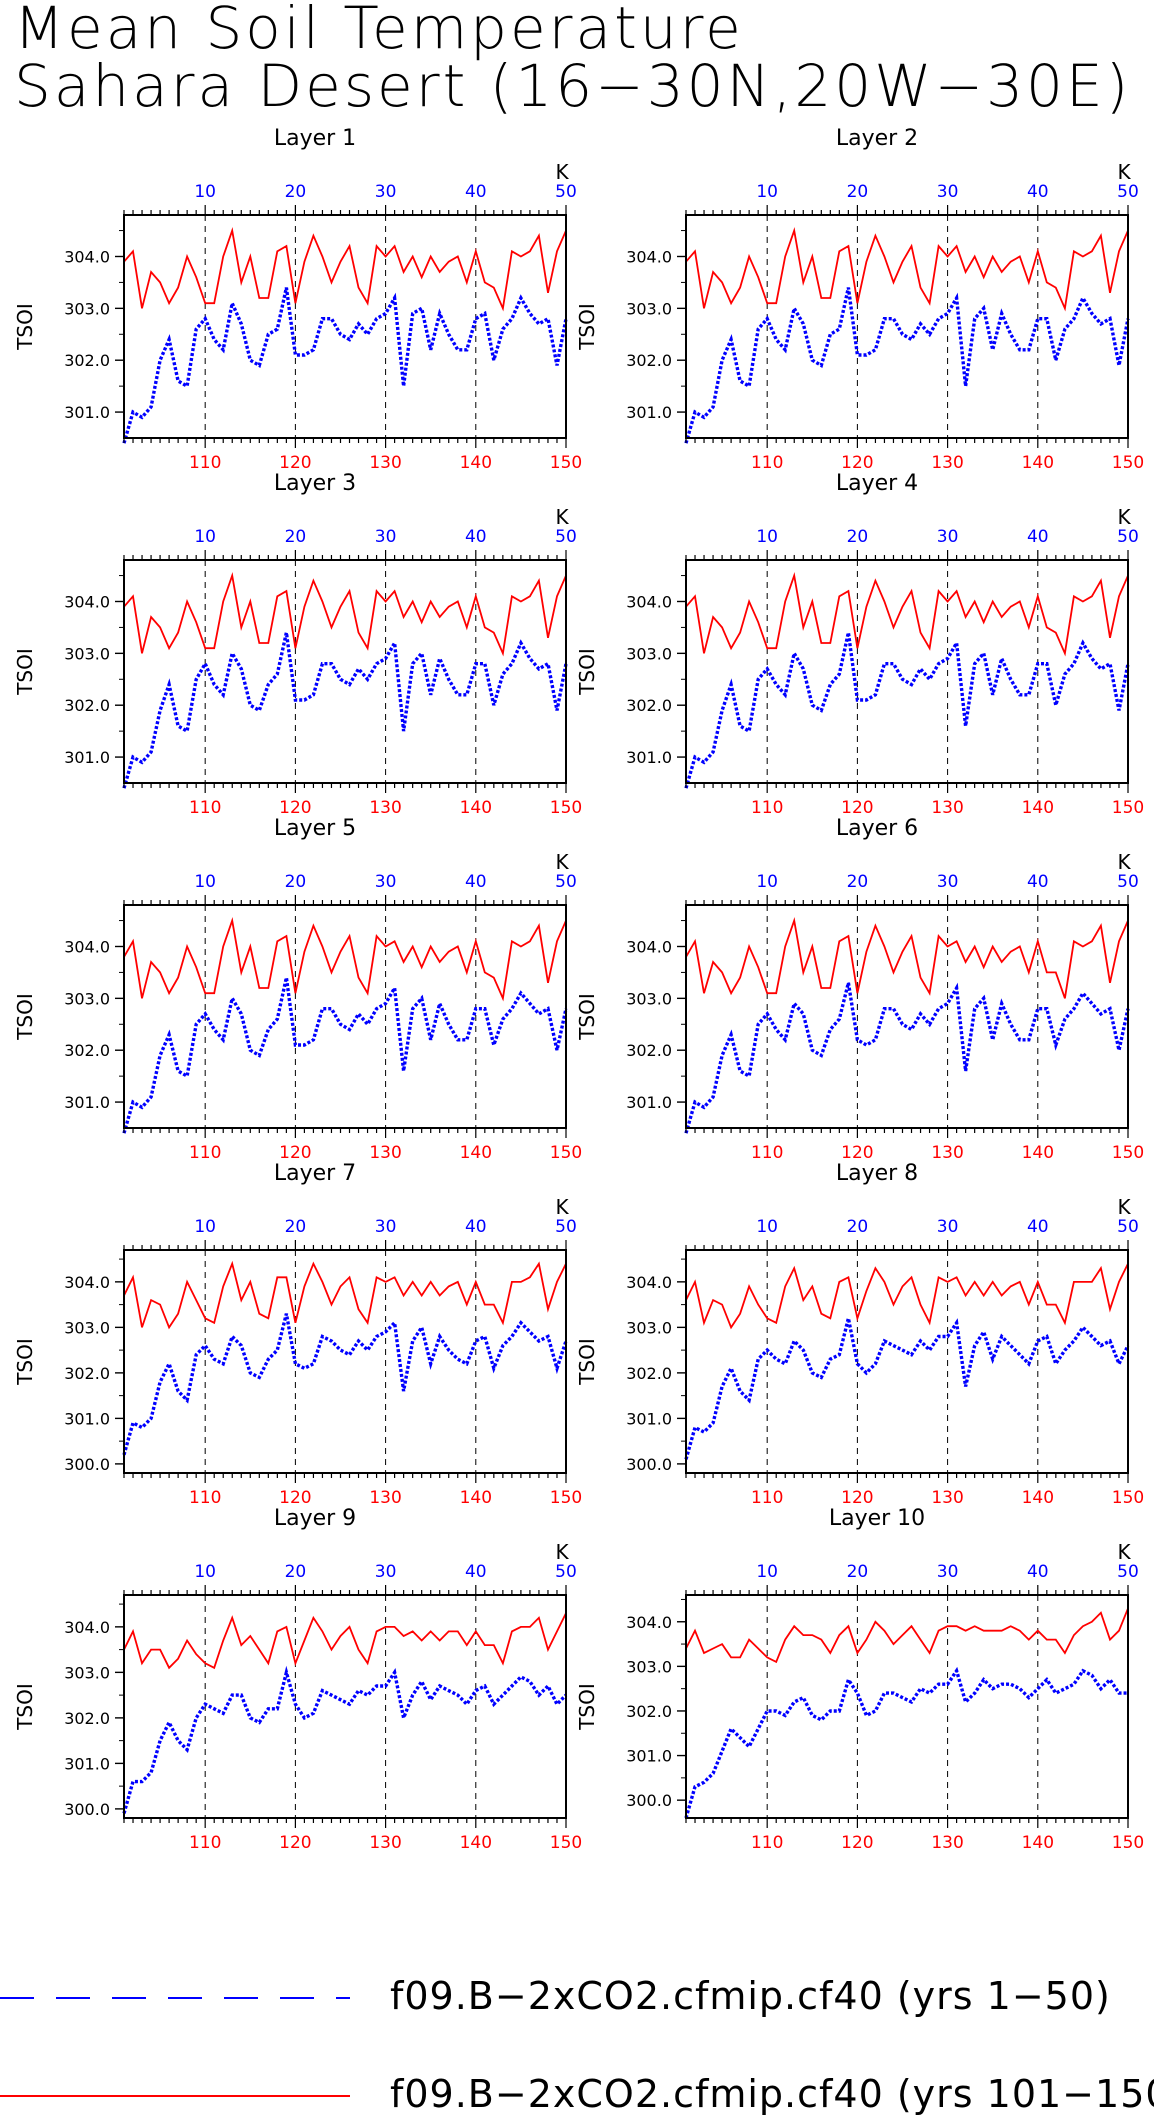  What do you see at coordinates (649, 1418) in the screenshot?
I see `panel-8-y-tick-label: 301.0` at bounding box center [649, 1418].